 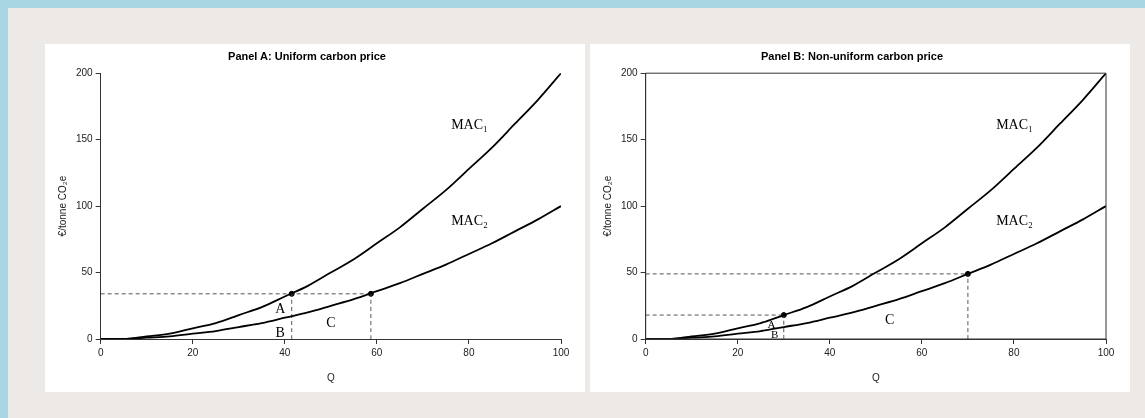 What do you see at coordinates (852, 55) in the screenshot?
I see `chart-title: Panel B: Non-uniform carbon price` at bounding box center [852, 55].